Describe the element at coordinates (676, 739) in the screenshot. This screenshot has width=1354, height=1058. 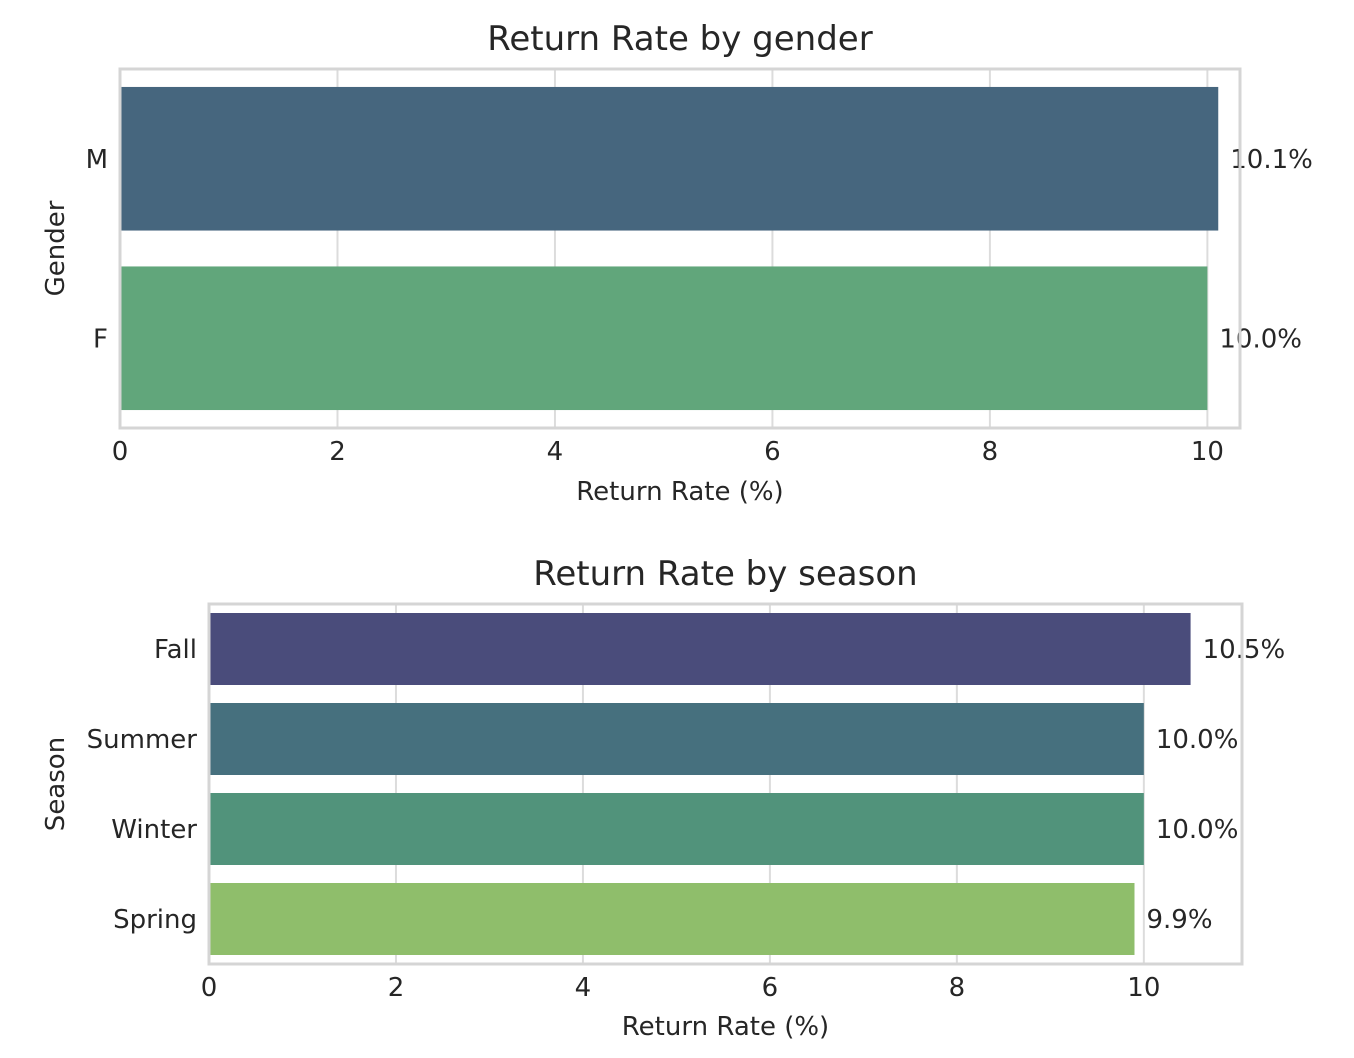
I see `bar-summer` at that location.